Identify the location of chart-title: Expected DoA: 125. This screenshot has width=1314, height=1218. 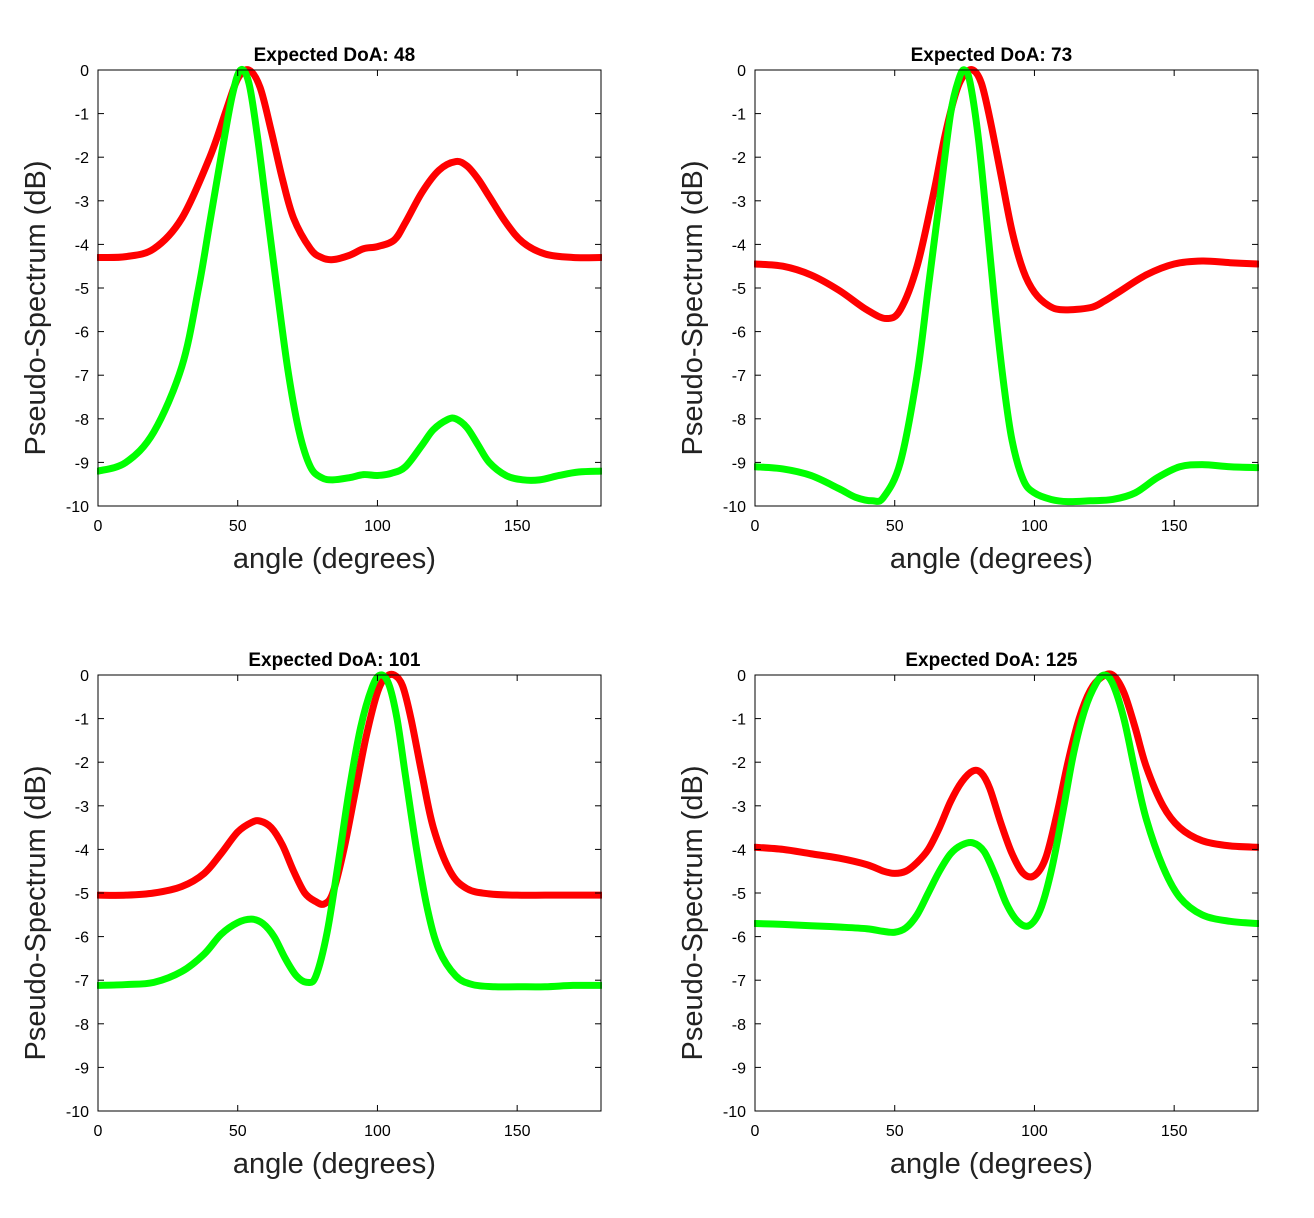
(991, 660).